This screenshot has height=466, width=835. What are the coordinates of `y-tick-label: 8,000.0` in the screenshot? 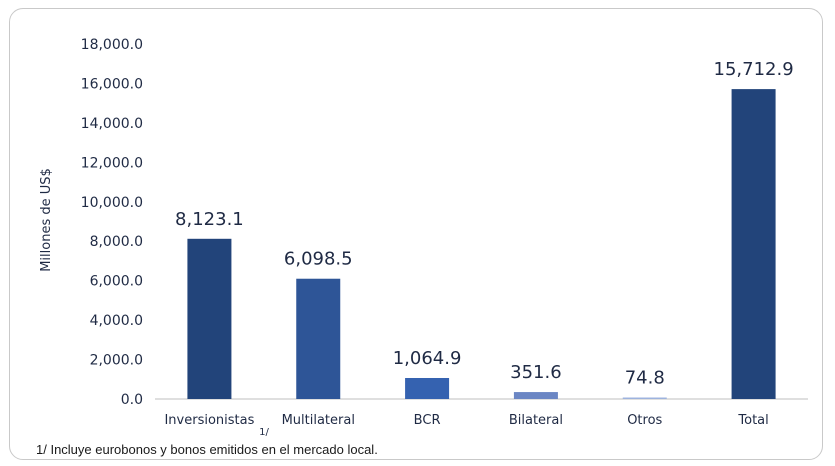 It's located at (116, 242).